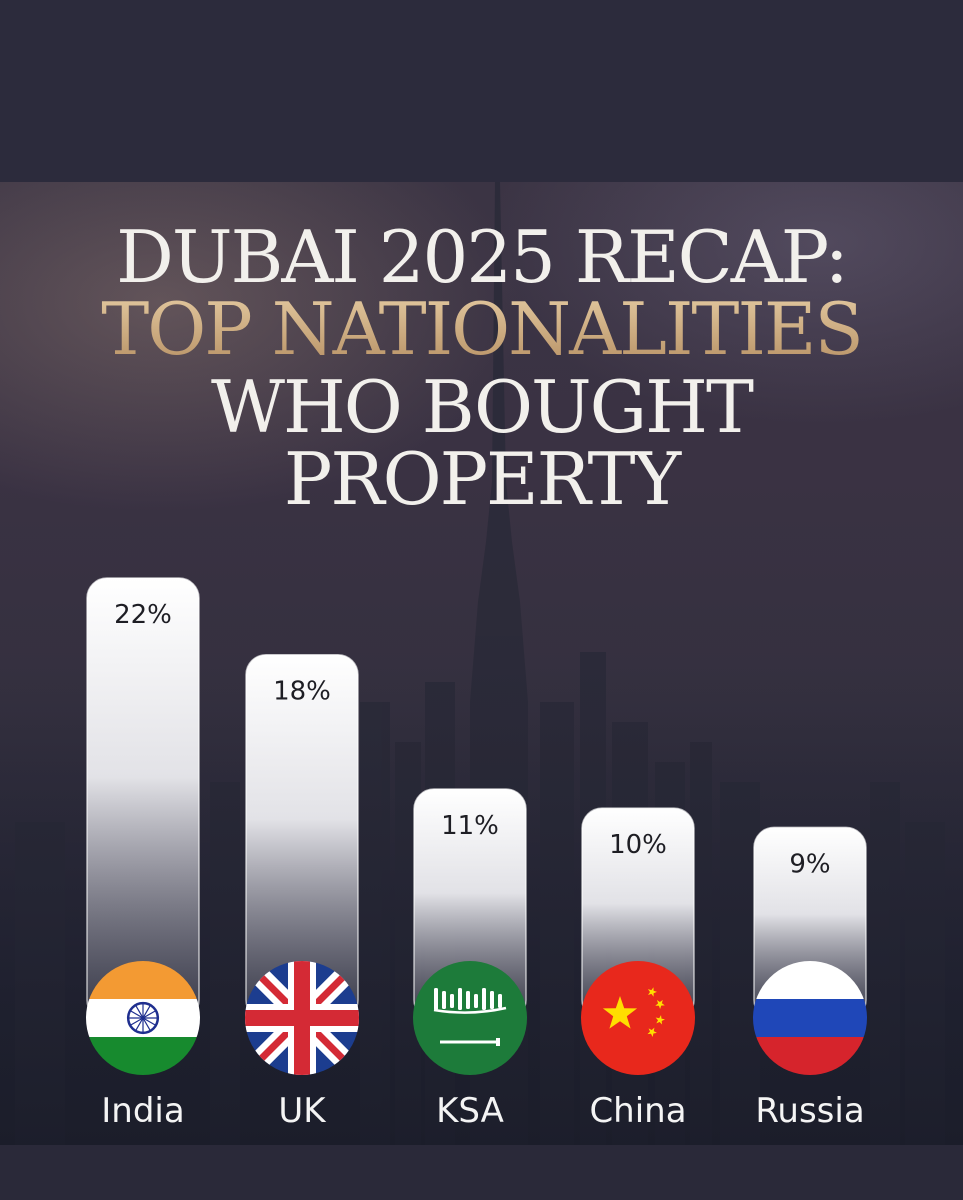 The height and width of the screenshot is (1200, 963). Describe the element at coordinates (470, 1018) in the screenshot. I see `saudi-flag-icon` at that location.